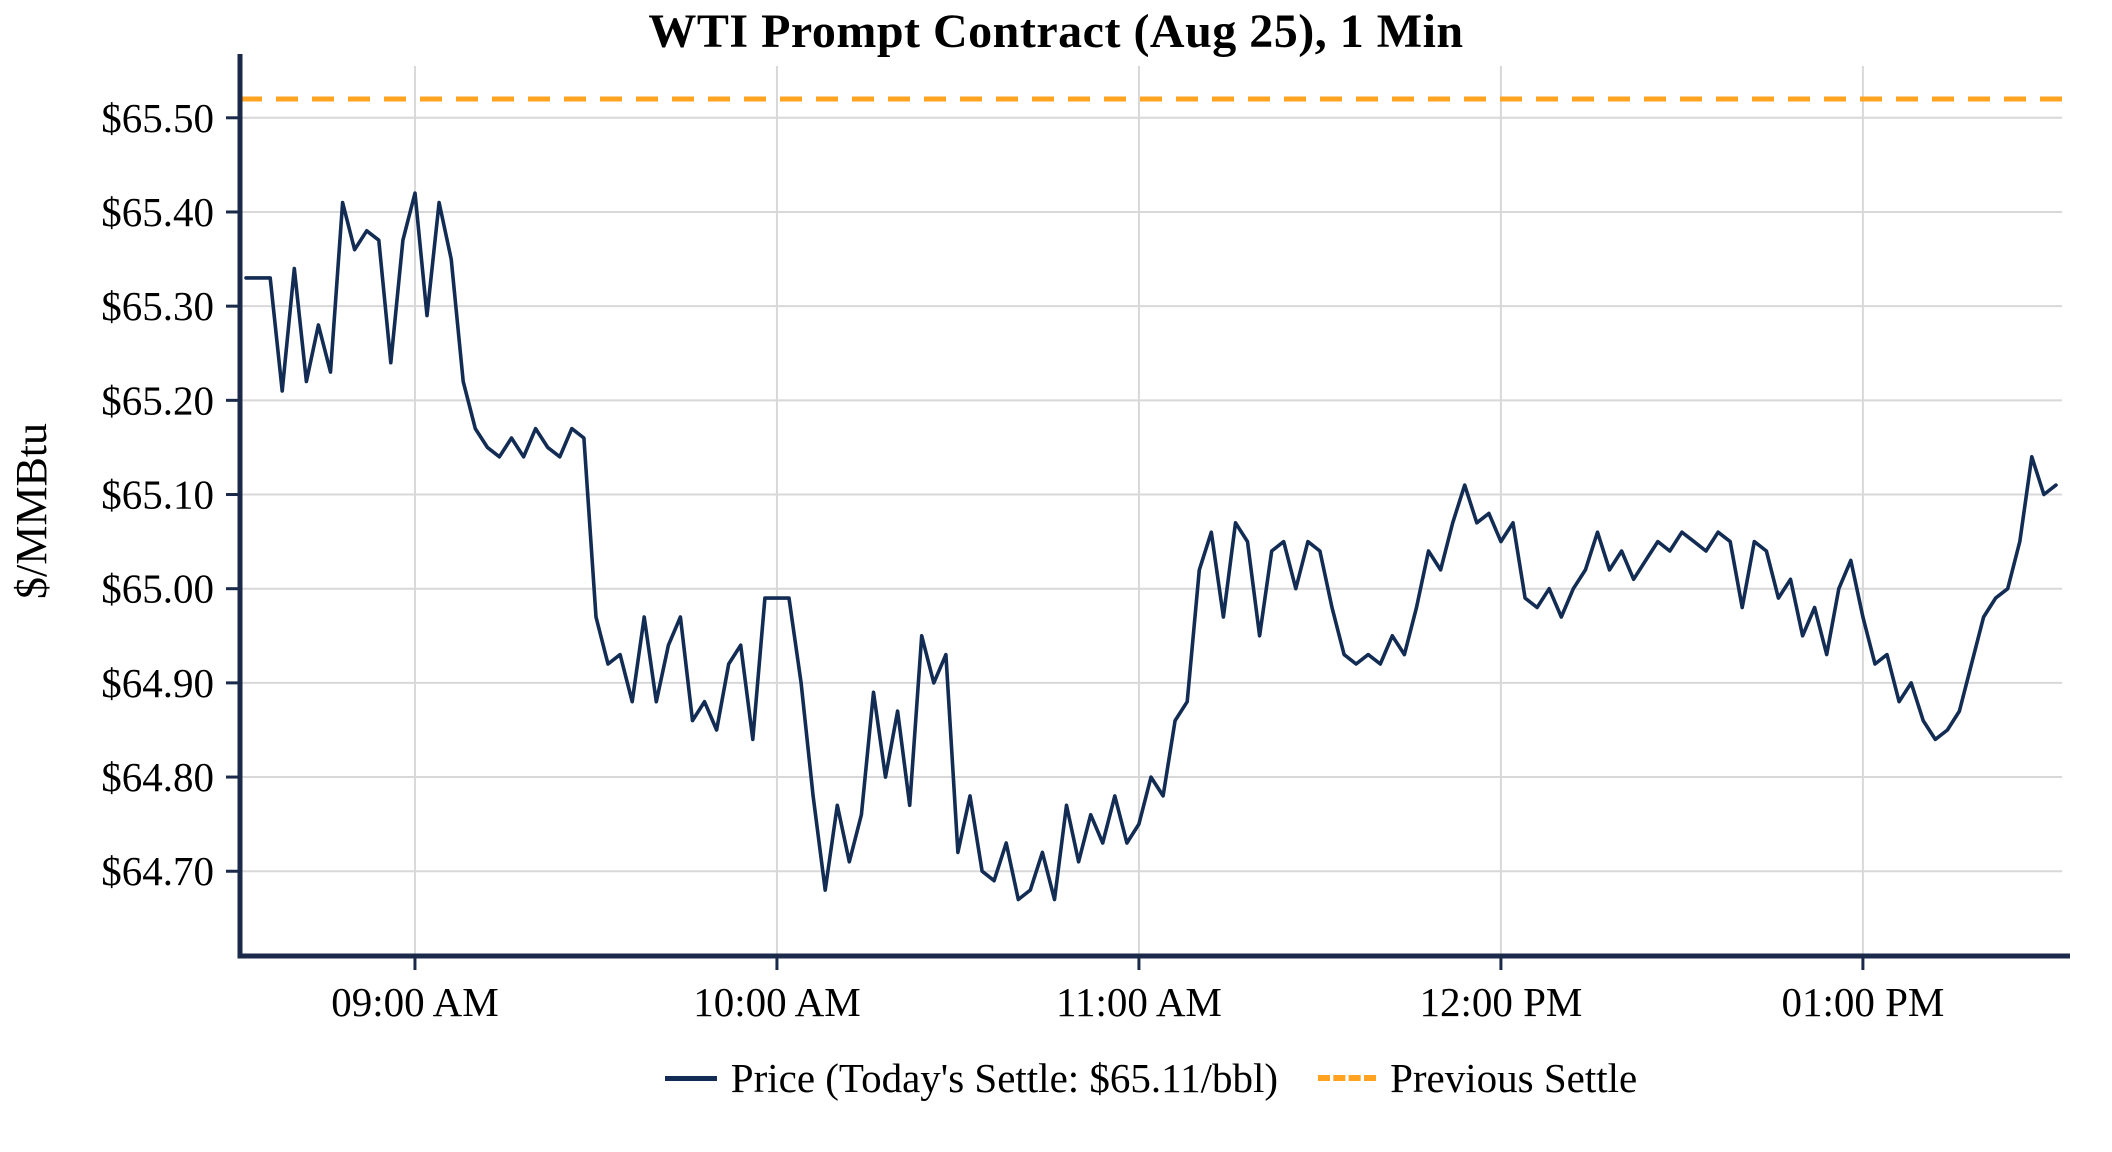 The image size is (2112, 1152). Describe the element at coordinates (1139, 1002) in the screenshot. I see `x-tick-label: 11:00 AM` at that location.